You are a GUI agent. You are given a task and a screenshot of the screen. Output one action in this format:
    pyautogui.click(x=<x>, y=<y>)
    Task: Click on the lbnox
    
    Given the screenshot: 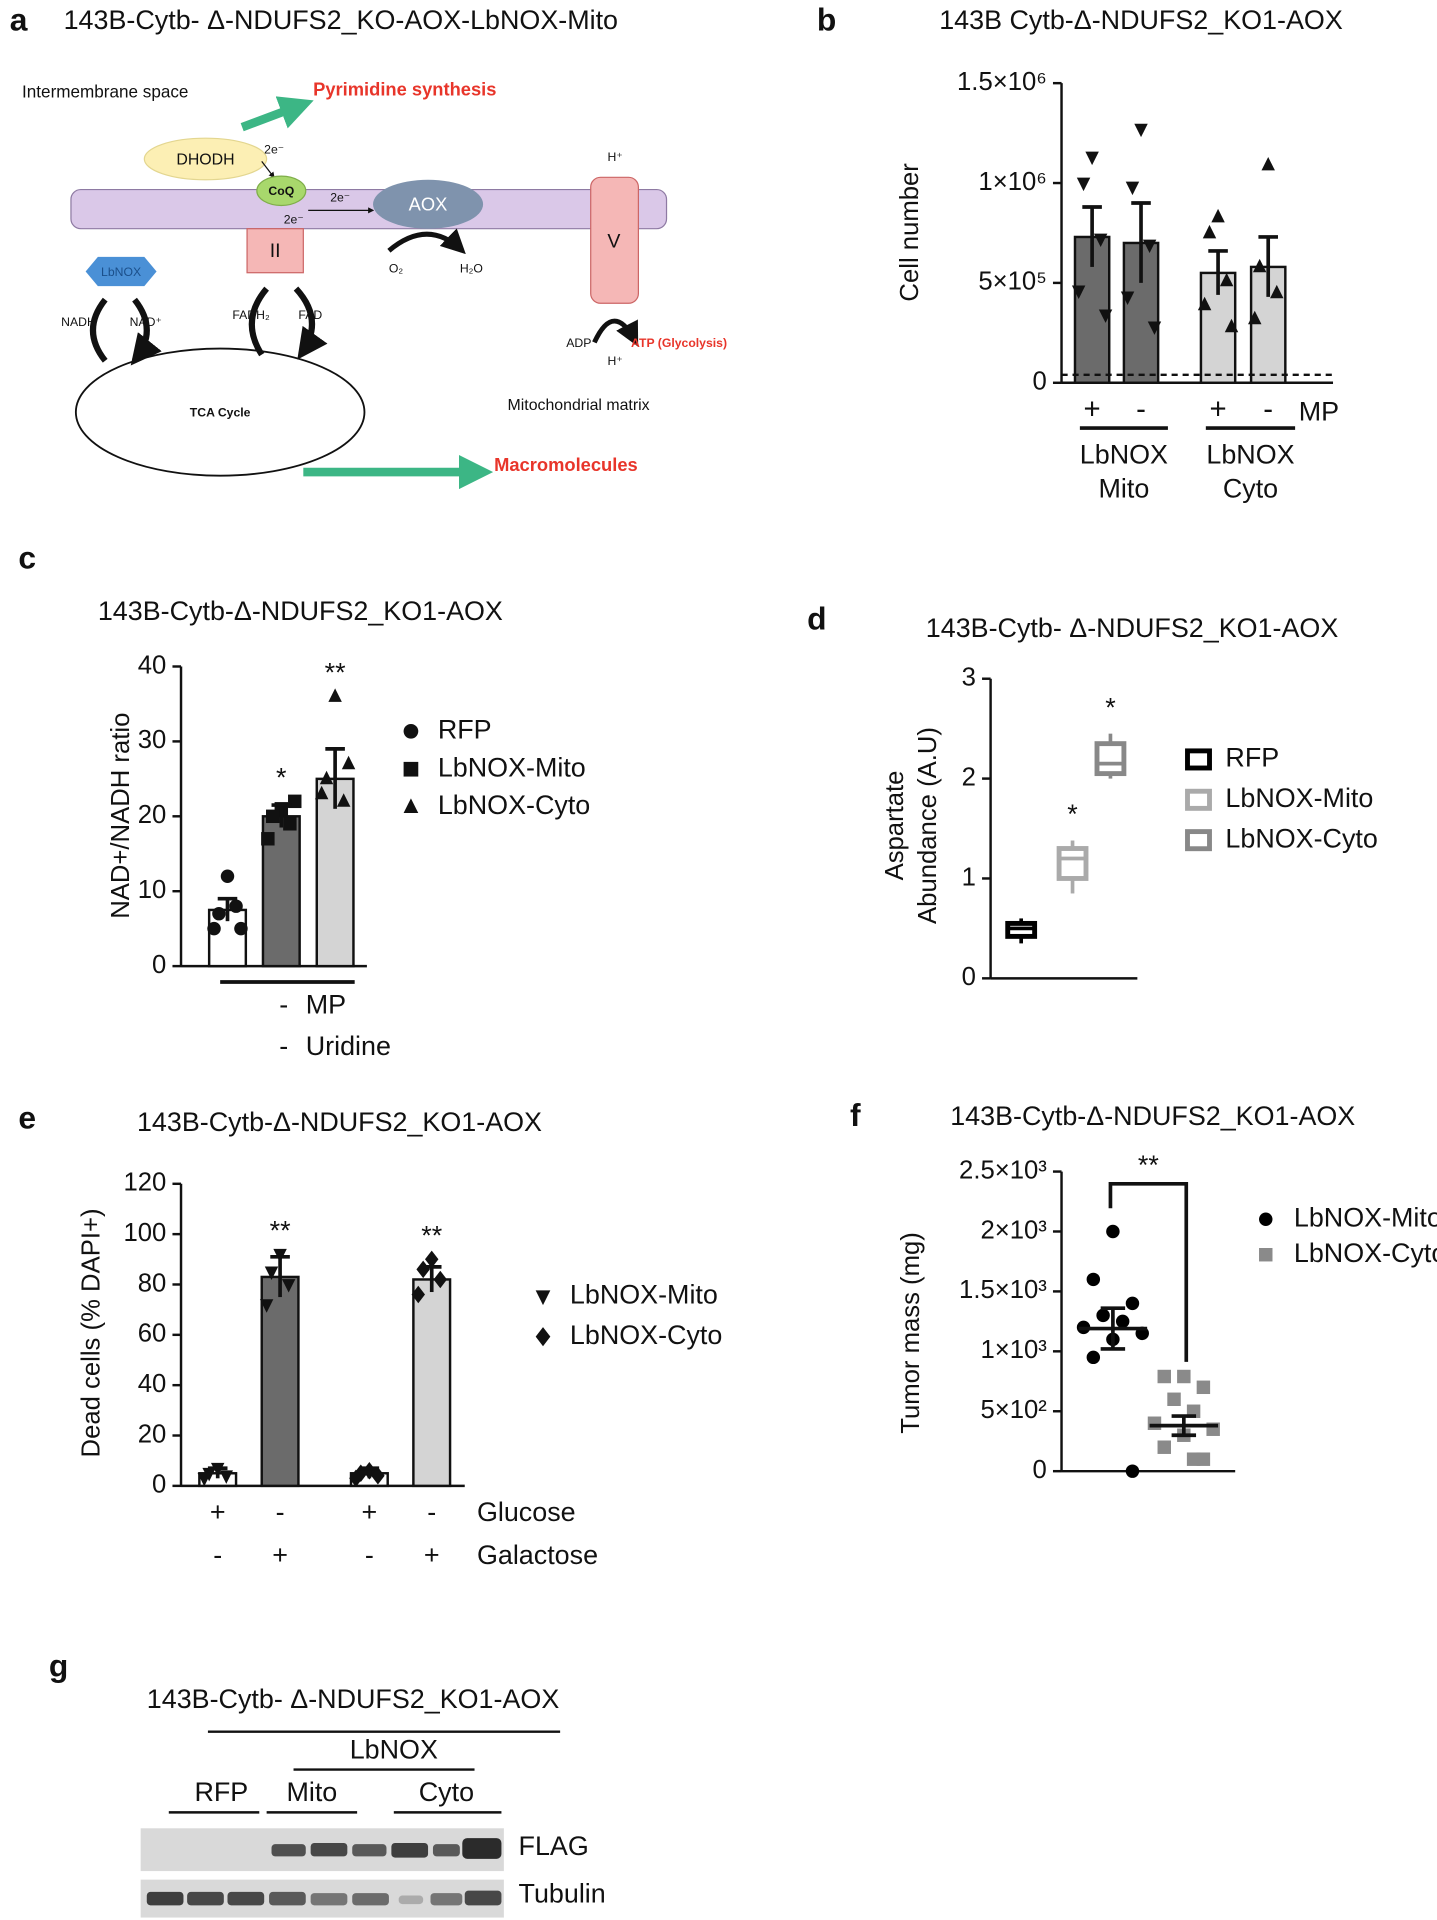 What is the action you would take?
    pyautogui.click(x=121, y=271)
    